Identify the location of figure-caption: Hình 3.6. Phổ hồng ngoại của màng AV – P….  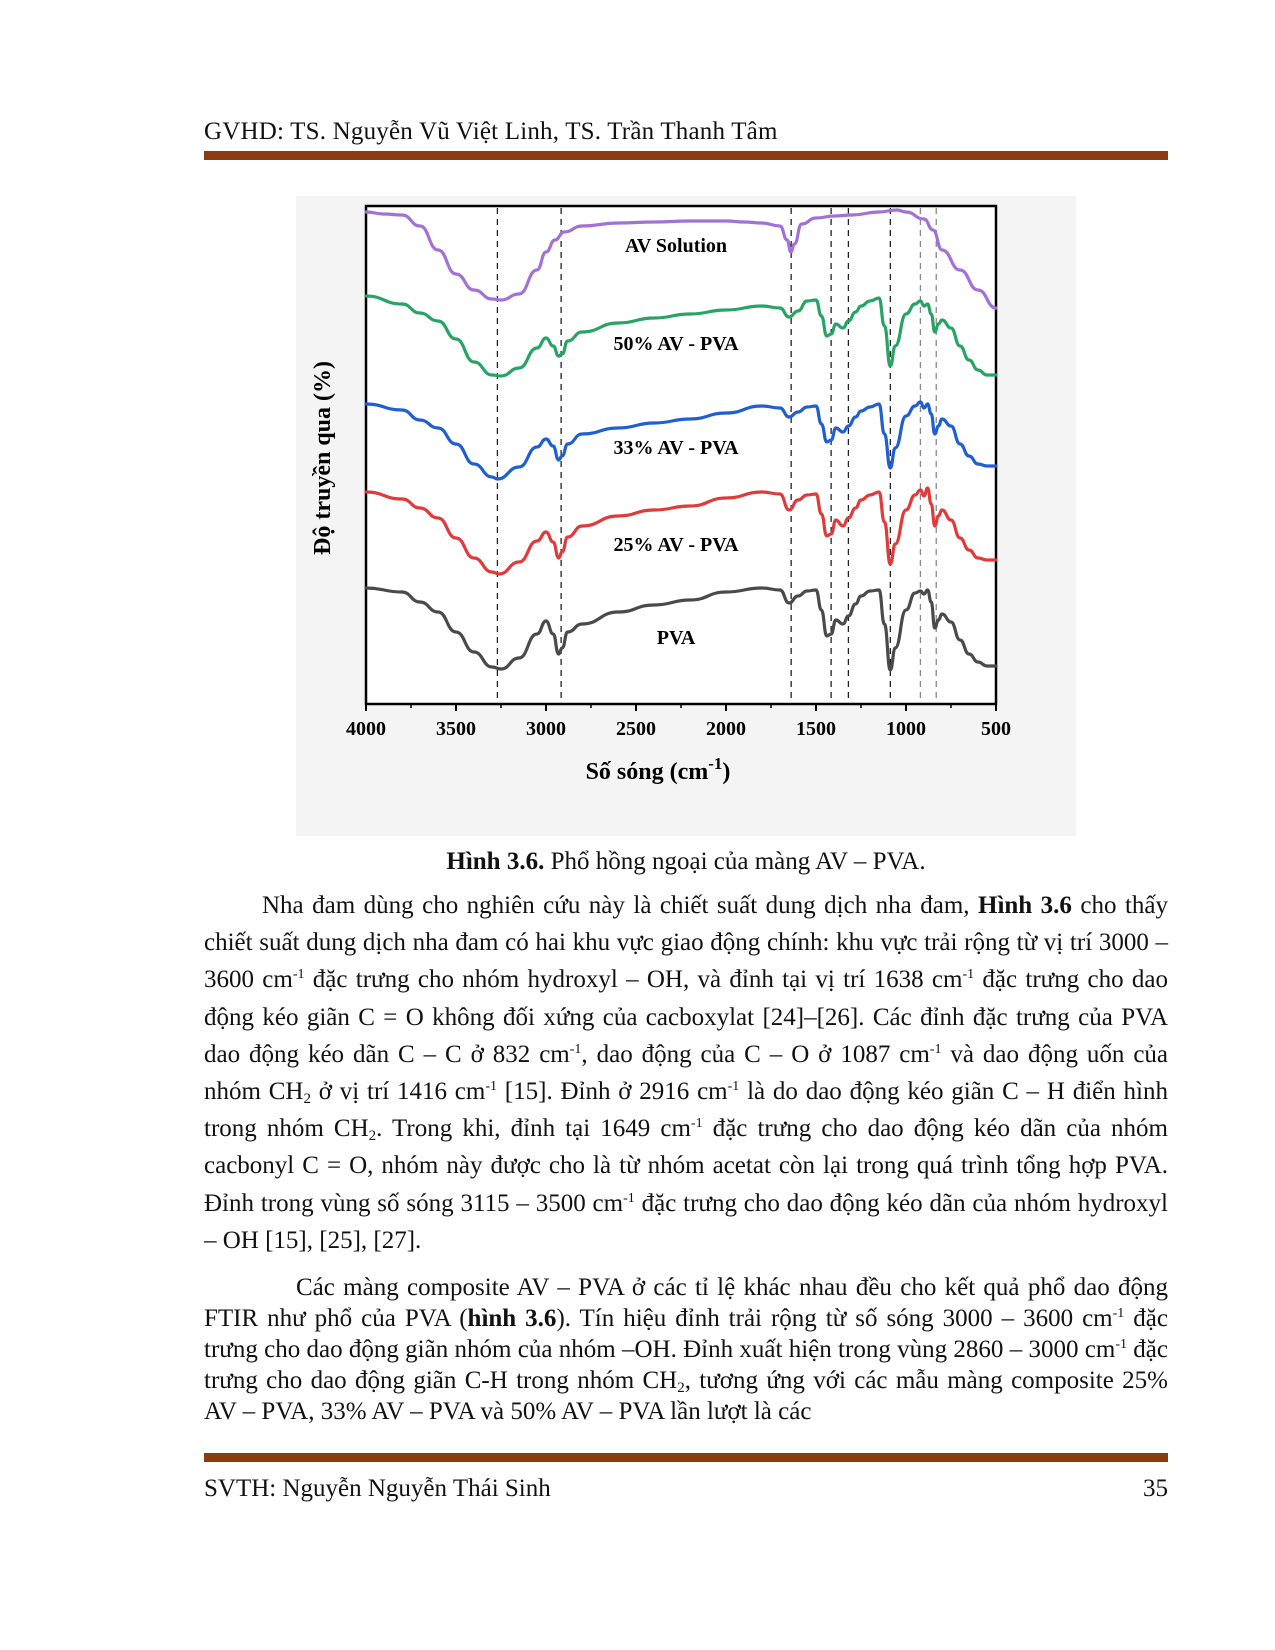
(686, 862).